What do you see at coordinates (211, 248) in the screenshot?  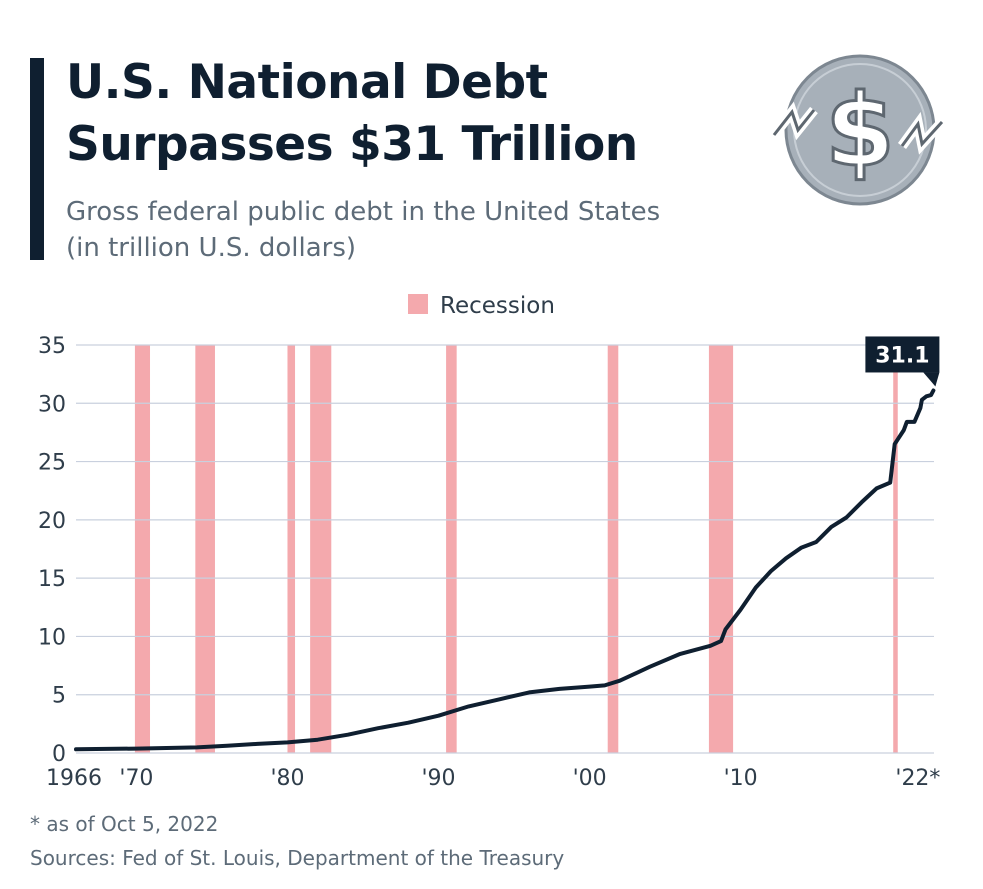 I see `chart-subtitle-line2: (in trillion U.S. dollars)` at bounding box center [211, 248].